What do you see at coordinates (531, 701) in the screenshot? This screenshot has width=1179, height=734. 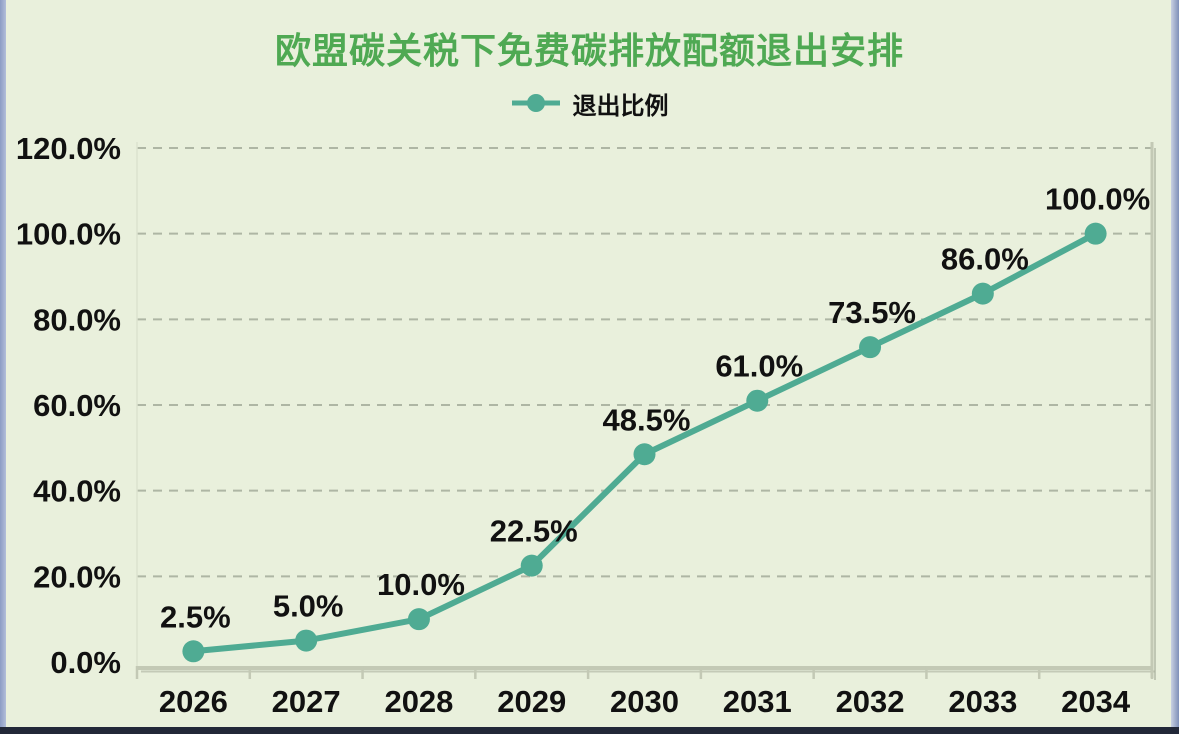 I see `x-axis-tick-label: 2029` at bounding box center [531, 701].